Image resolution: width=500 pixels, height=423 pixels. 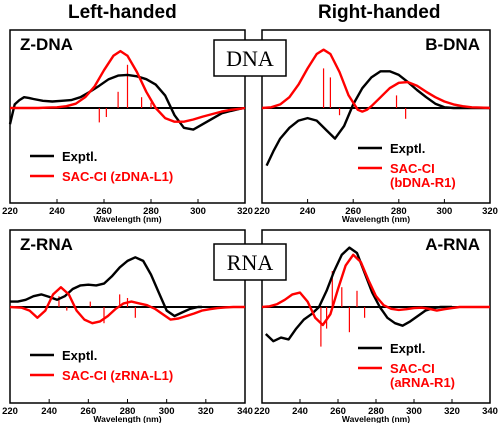 I want to click on z-rna-tick-label: 260, so click(x=88, y=411).